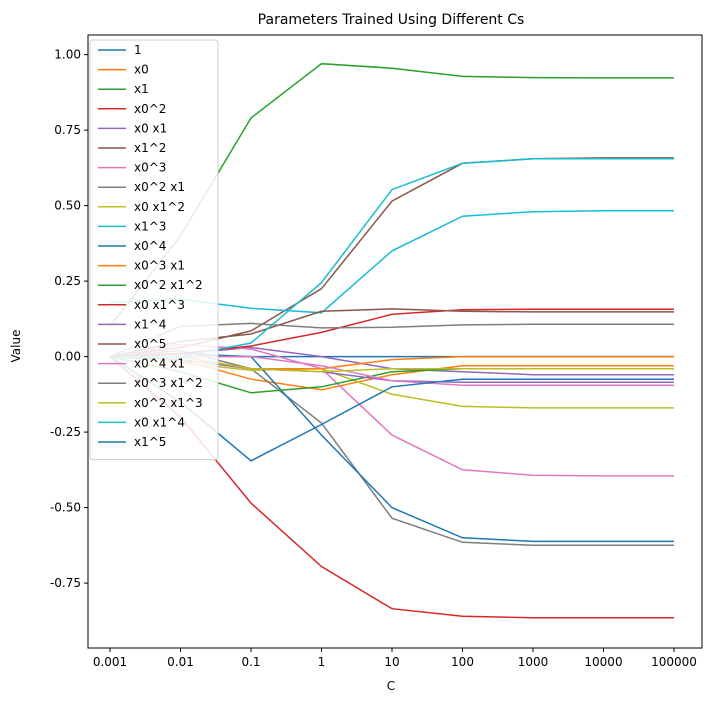 The height and width of the screenshot is (701, 711). What do you see at coordinates (159, 187) in the screenshot?
I see `legend-label-7: x0^2 x1` at bounding box center [159, 187].